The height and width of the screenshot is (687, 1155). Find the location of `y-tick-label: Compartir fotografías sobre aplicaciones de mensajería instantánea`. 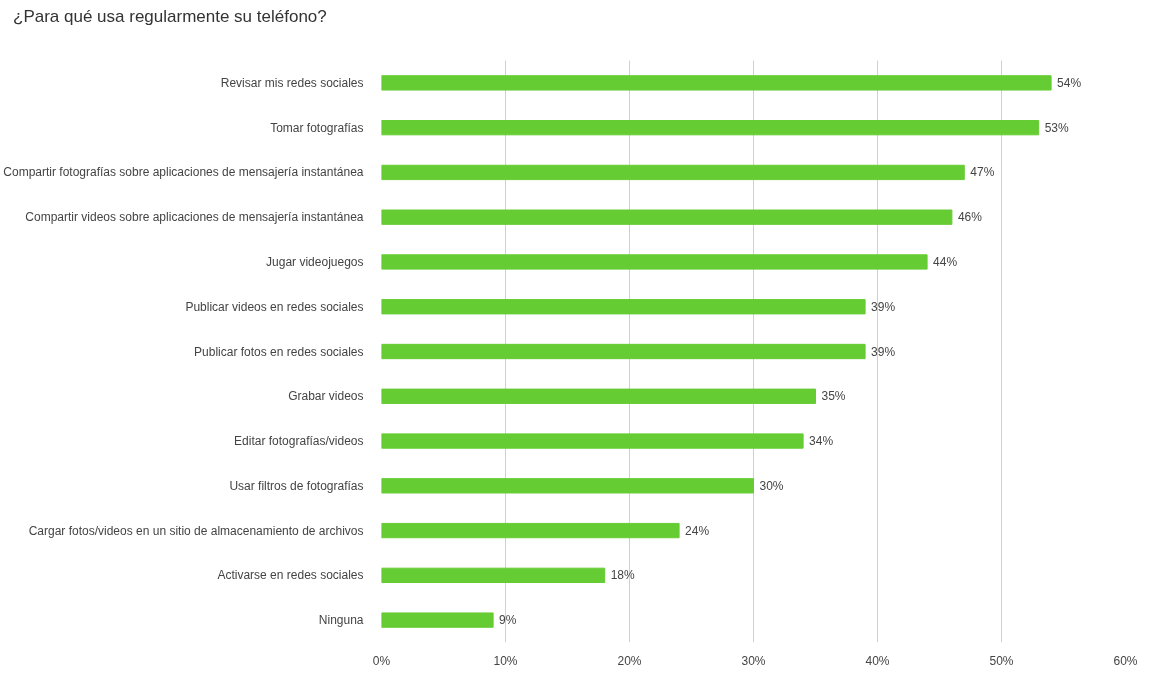

y-tick-label: Compartir fotografías sobre aplicaciones de mensajería instantánea is located at coordinates (183, 172).